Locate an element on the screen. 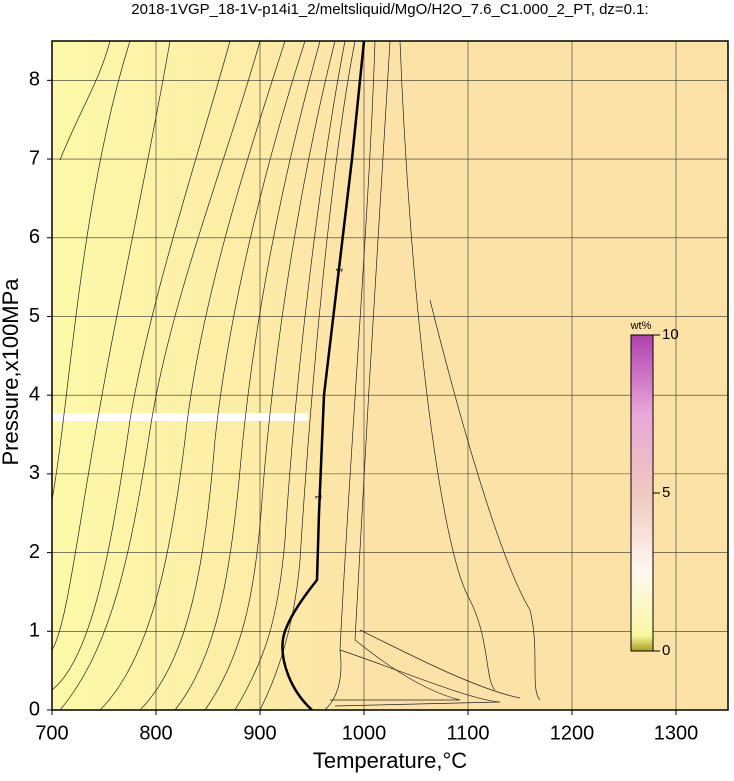 The height and width of the screenshot is (781, 734). x-tick-label: 1200 is located at coordinates (572, 733).